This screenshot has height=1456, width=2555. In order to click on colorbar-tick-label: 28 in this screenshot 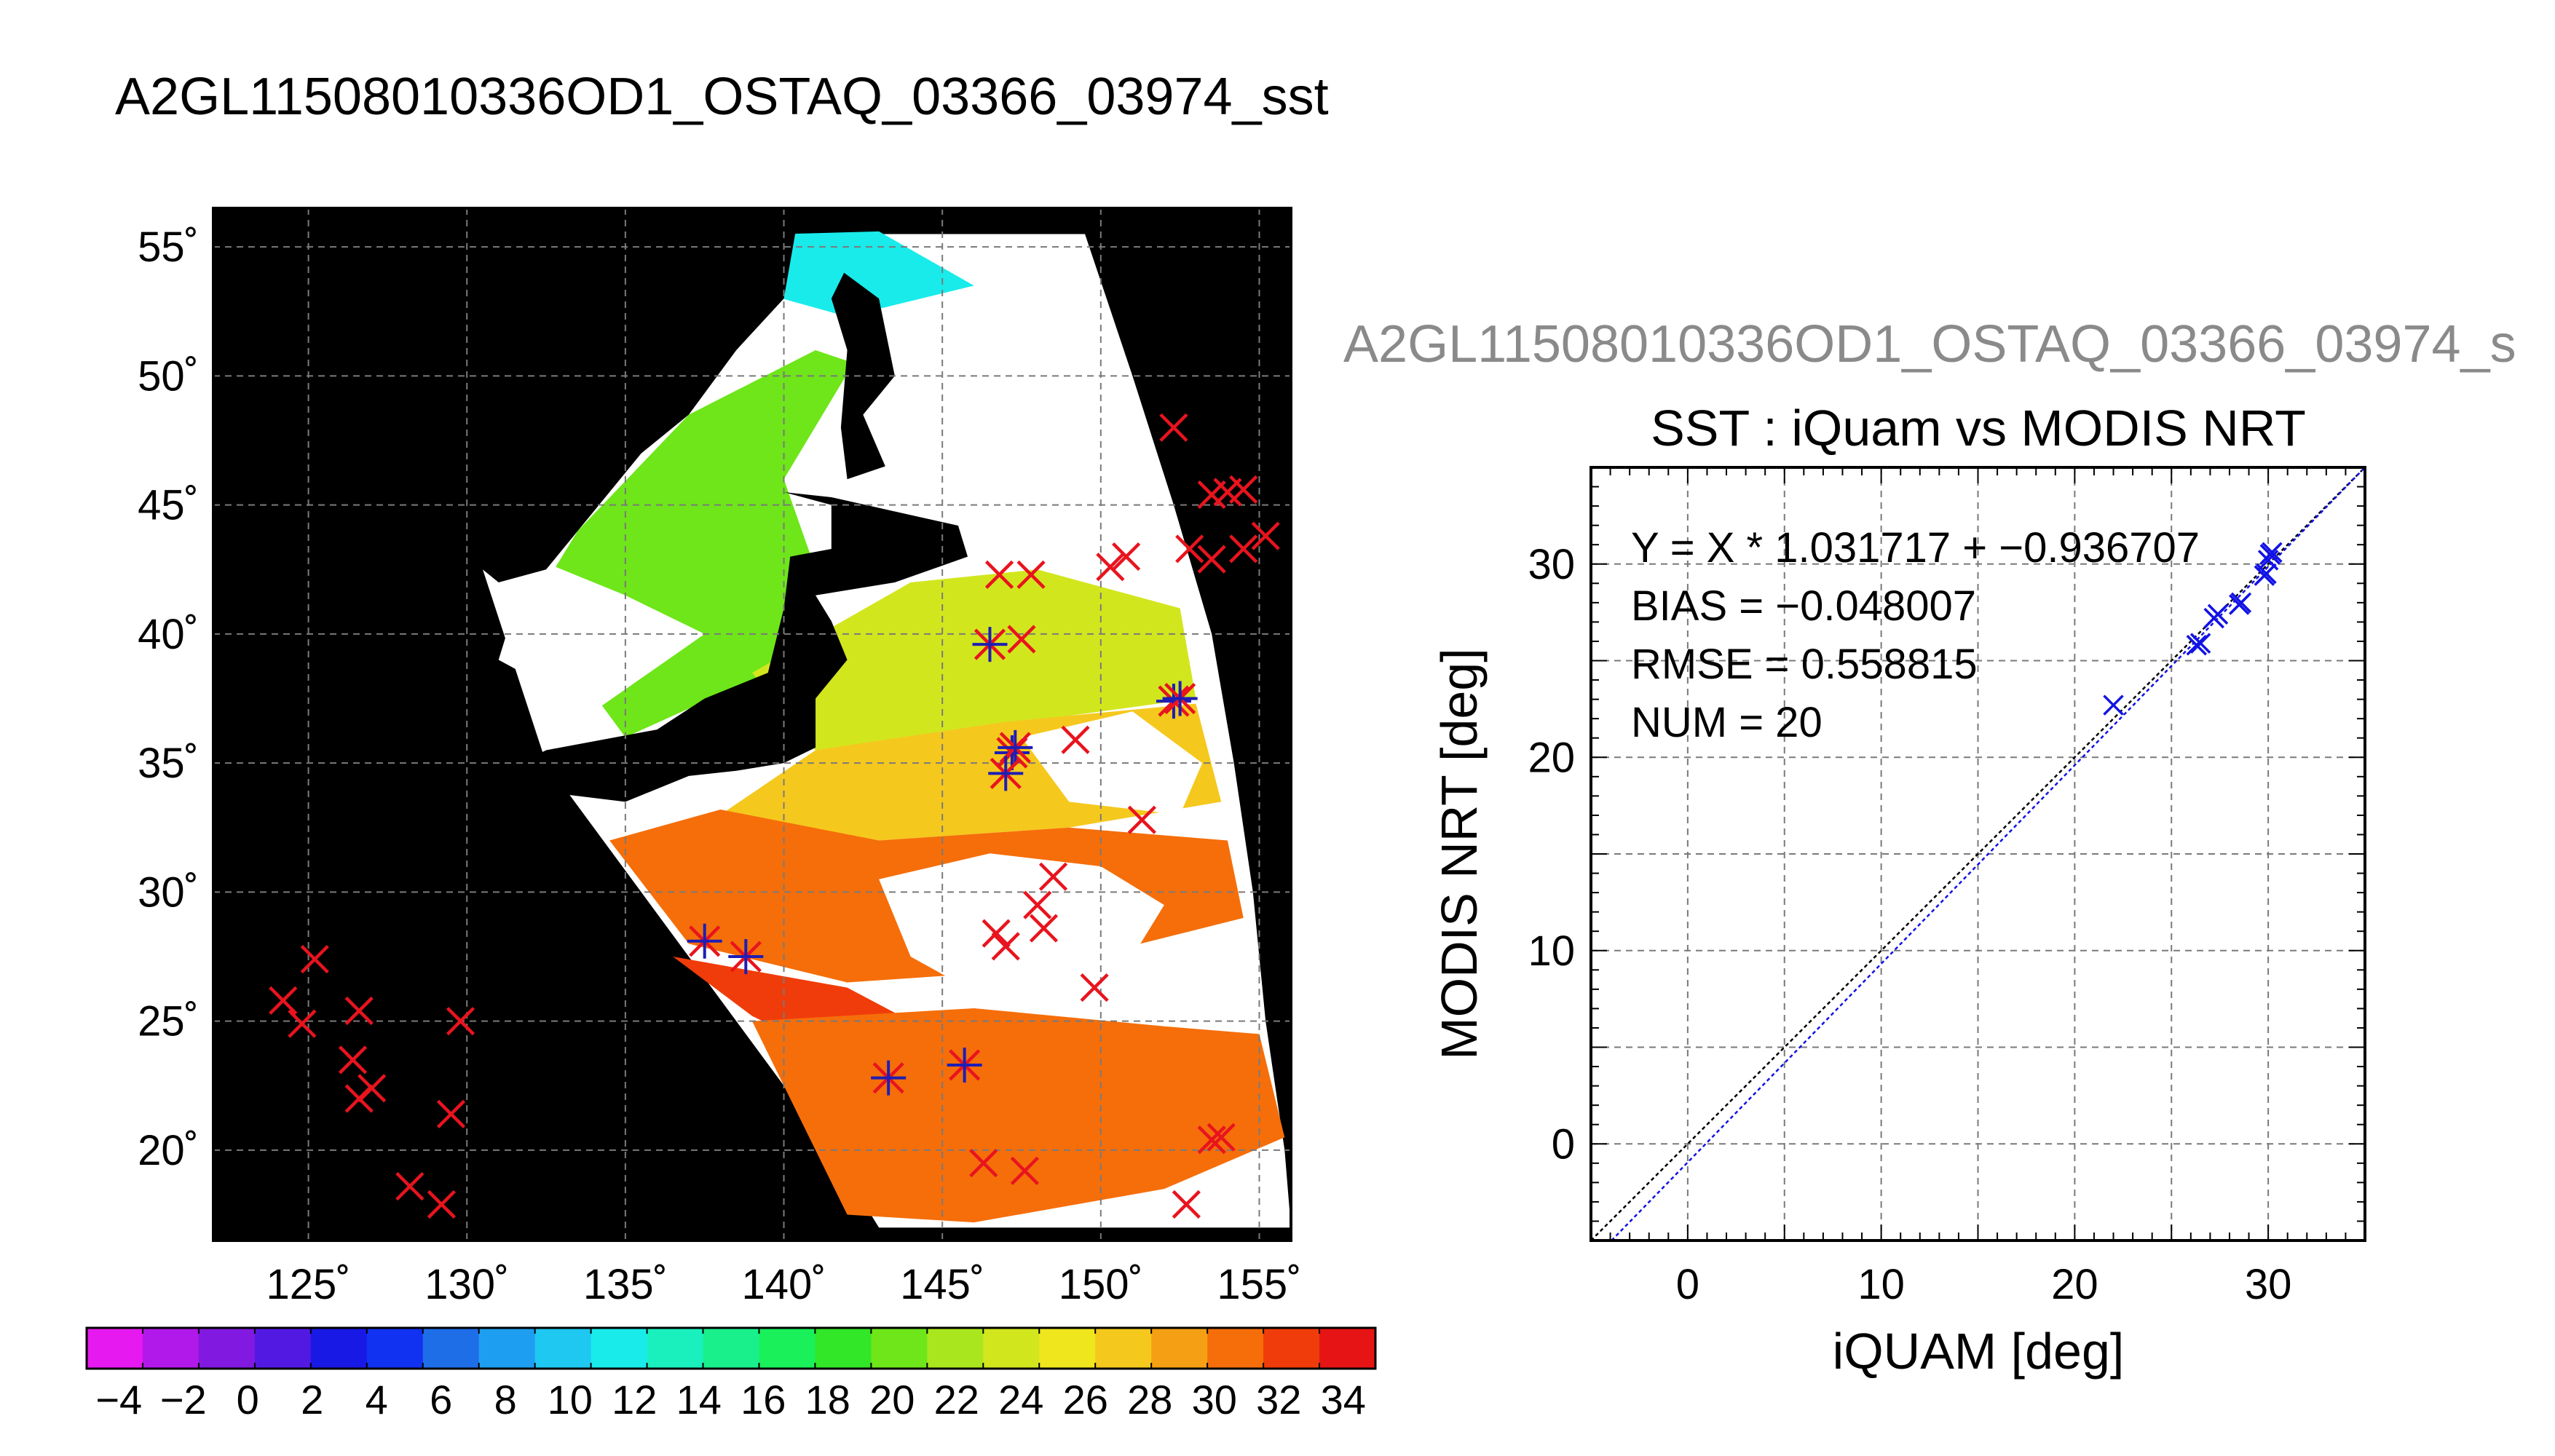, I will do `click(1149, 1400)`.